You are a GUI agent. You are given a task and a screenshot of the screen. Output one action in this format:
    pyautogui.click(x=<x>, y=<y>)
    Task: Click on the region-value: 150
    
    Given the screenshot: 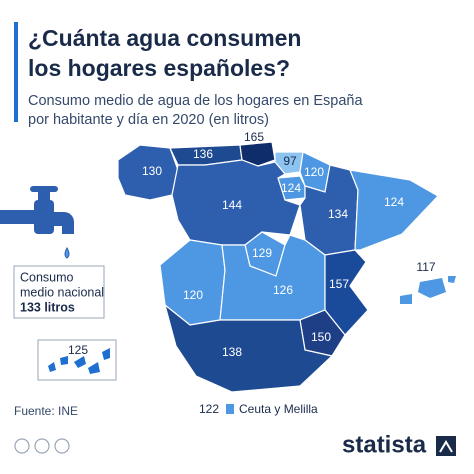 What is the action you would take?
    pyautogui.click(x=321, y=337)
    